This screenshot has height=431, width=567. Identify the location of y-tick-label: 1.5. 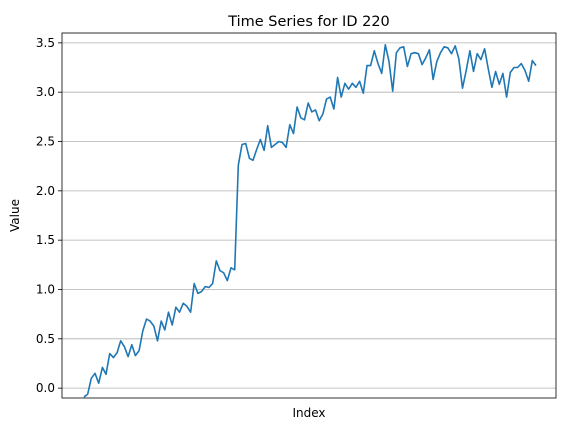
(45, 240).